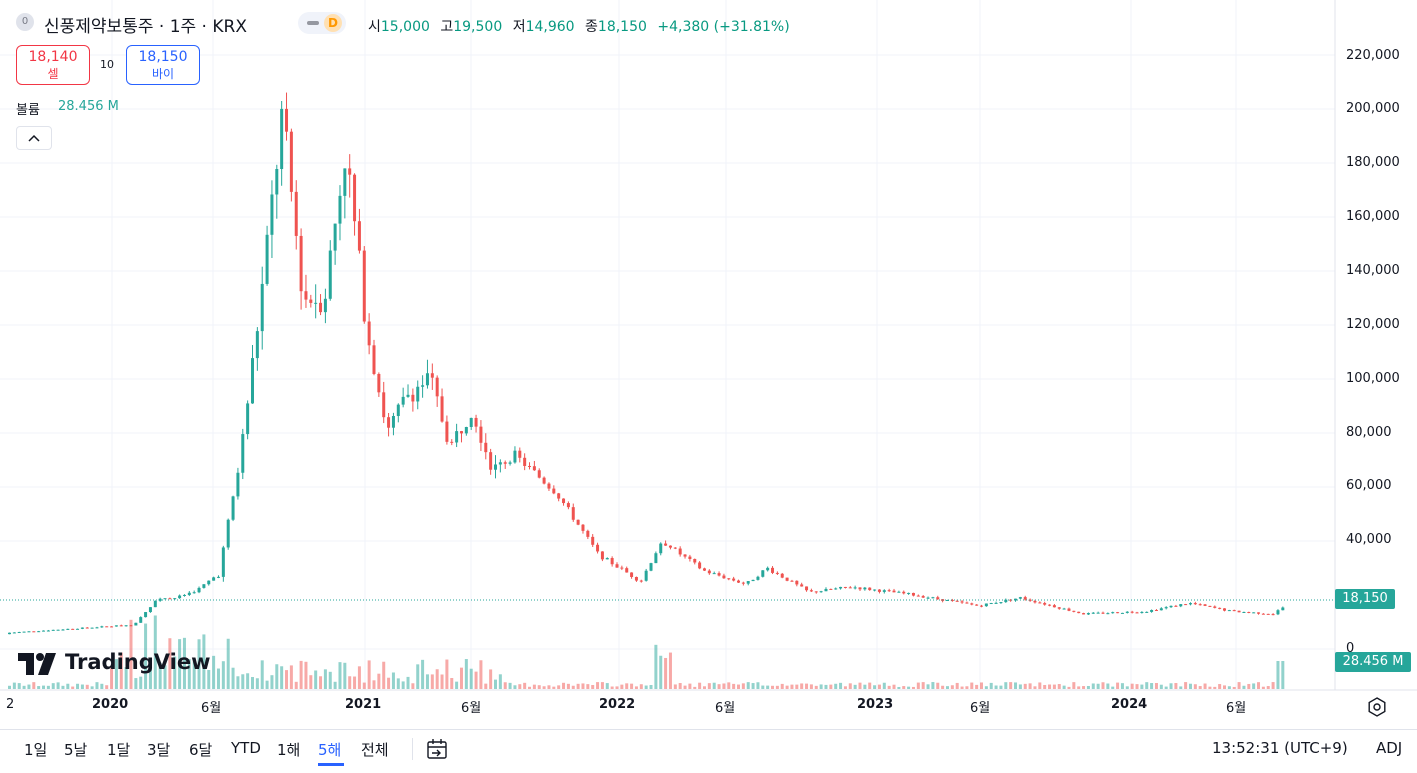  What do you see at coordinates (1373, 55) in the screenshot?
I see `price-axis-label: 220,000` at bounding box center [1373, 55].